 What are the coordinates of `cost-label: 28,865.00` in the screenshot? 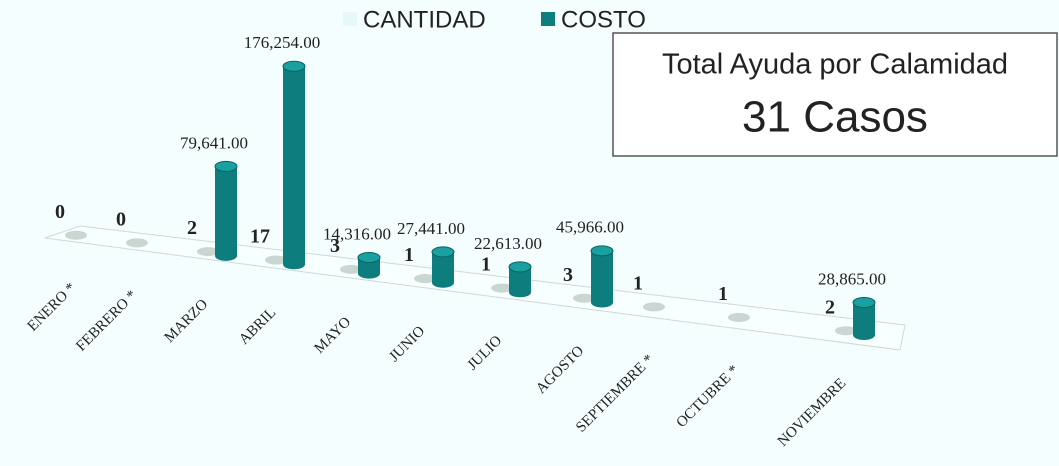 It's located at (852, 278).